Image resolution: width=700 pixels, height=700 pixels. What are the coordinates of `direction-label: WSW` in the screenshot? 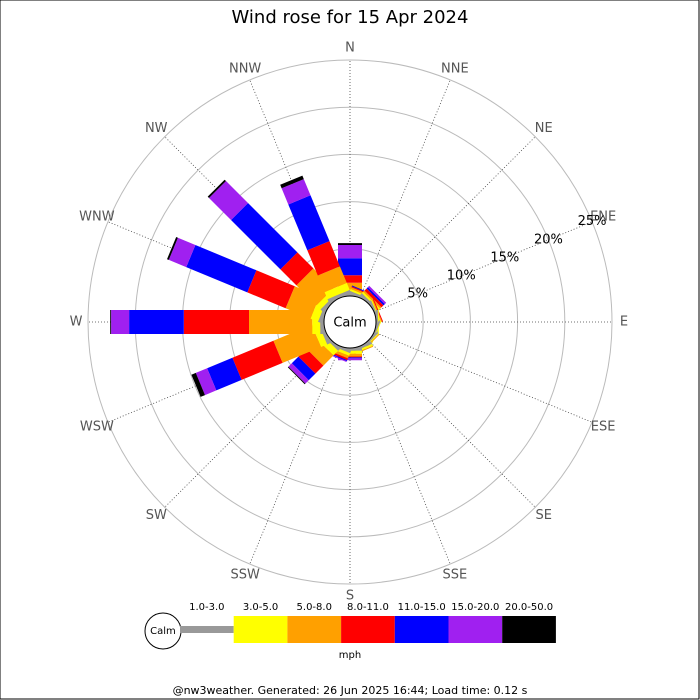 It's located at (97, 426).